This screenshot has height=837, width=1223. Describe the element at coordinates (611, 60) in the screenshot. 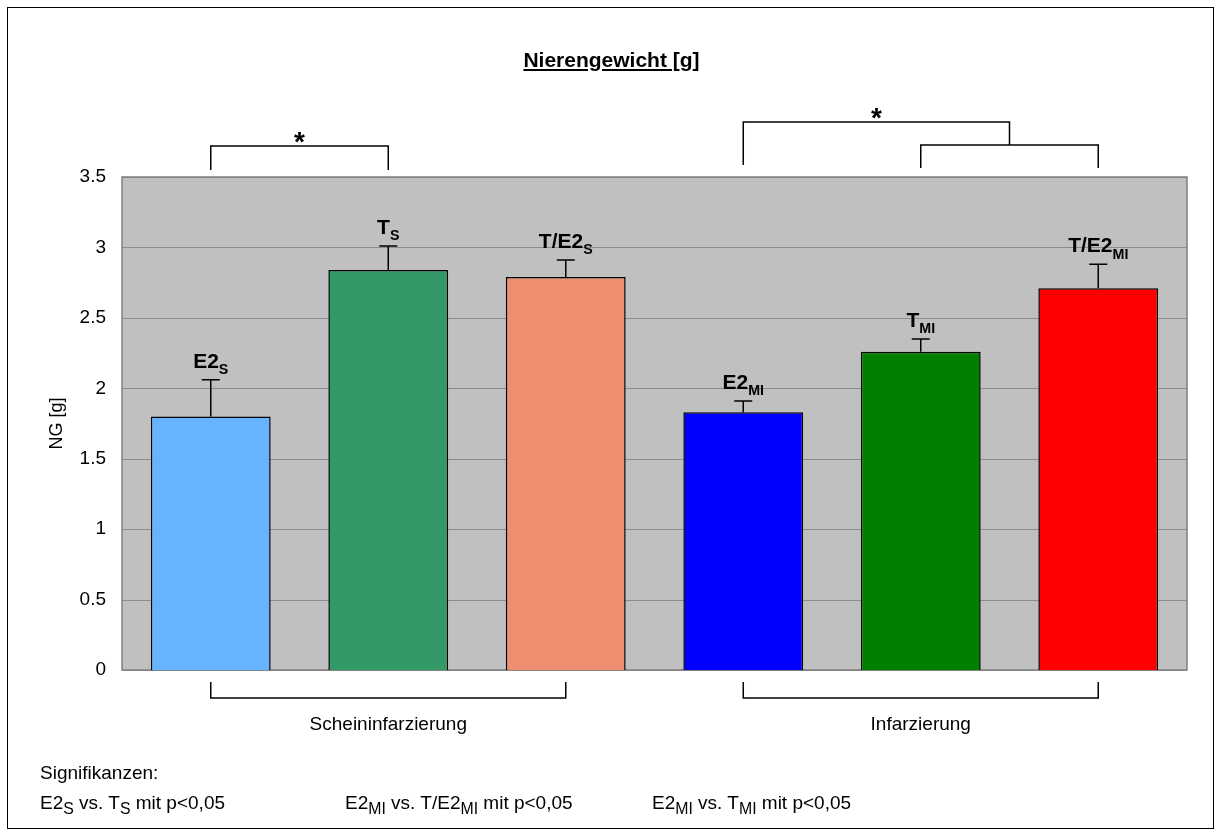

I see `chart-title: Nierengewicht [g]` at that location.